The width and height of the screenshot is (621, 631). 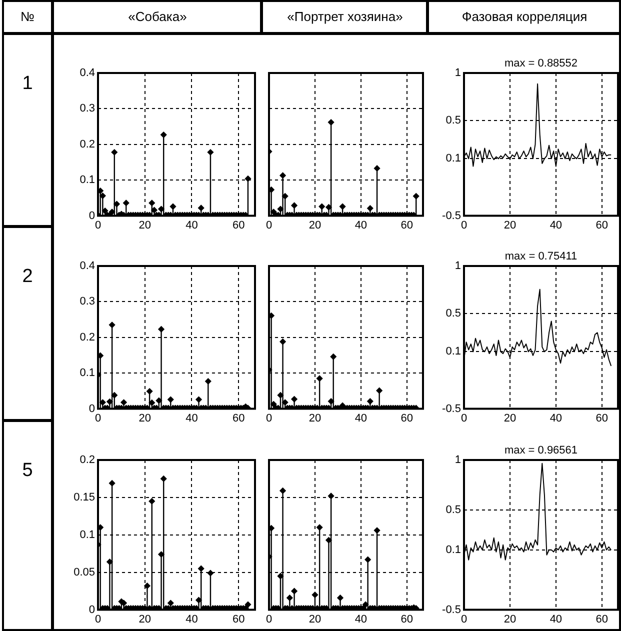 What do you see at coordinates (84, 497) in the screenshot?
I see `y-tick-label: 0.15` at bounding box center [84, 497].